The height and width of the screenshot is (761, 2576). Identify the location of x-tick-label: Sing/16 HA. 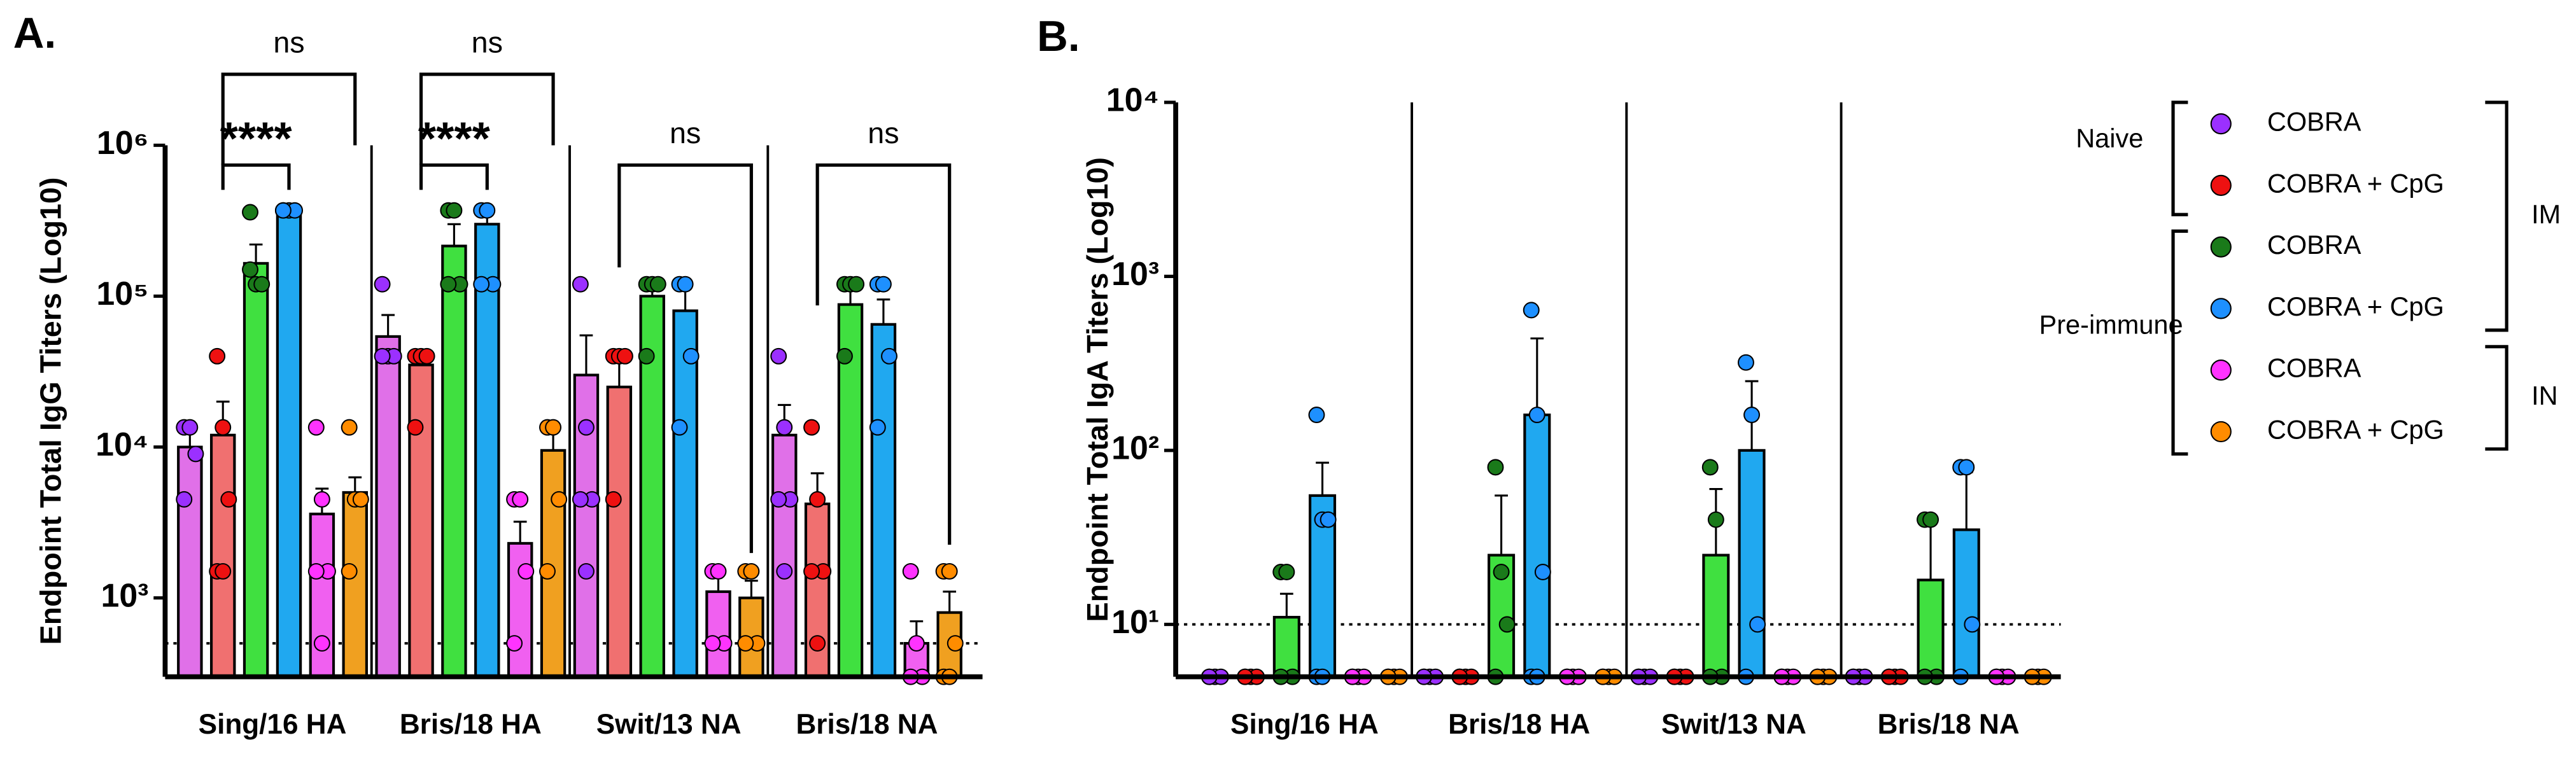
(1304, 724).